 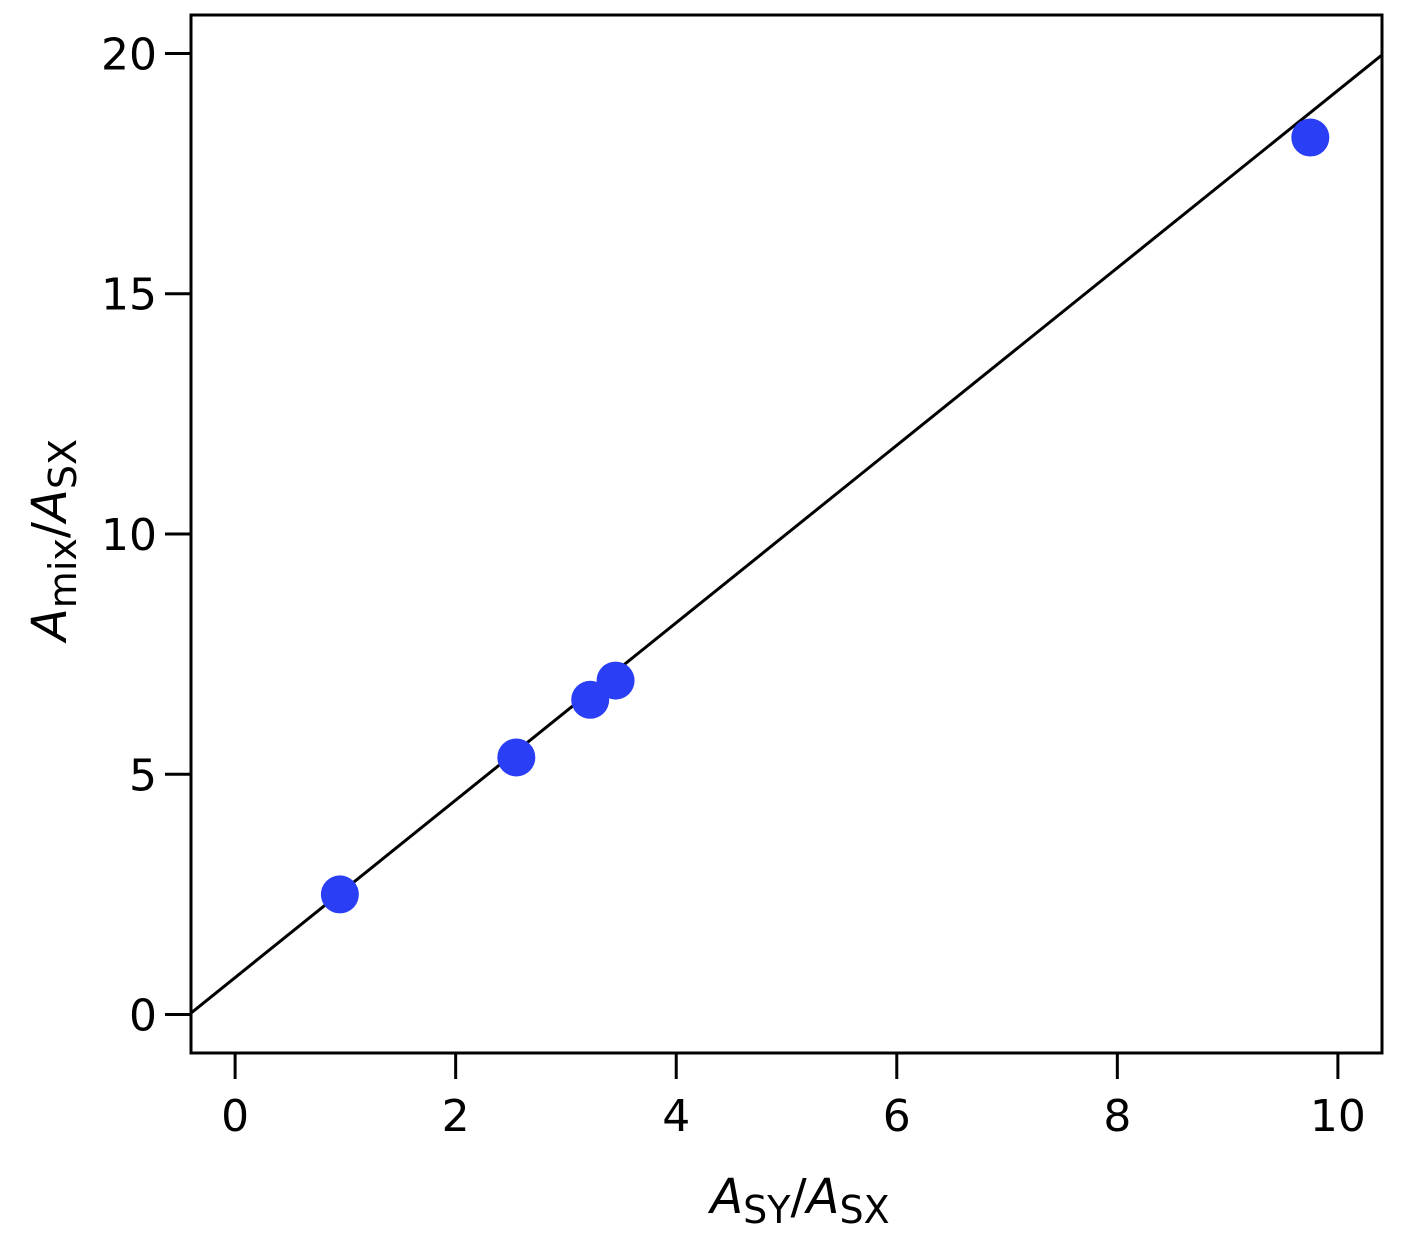 I want to click on x-axis-title: ASY/ASX, so click(x=798, y=1200).